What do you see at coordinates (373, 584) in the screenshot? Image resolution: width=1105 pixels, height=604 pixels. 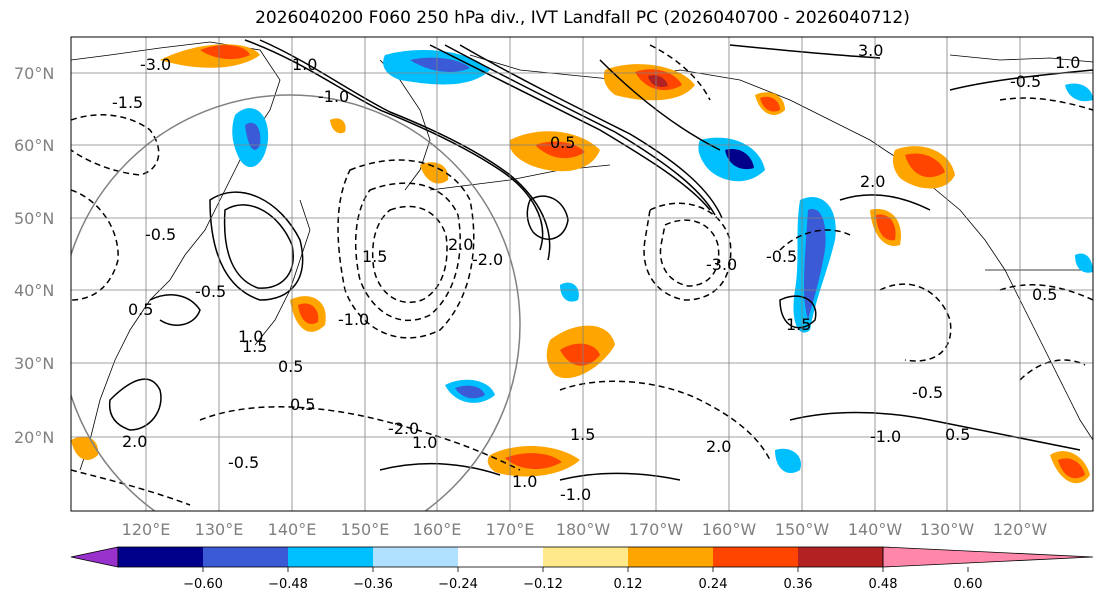 I see `colorbar-tick-label: −0.36` at bounding box center [373, 584].